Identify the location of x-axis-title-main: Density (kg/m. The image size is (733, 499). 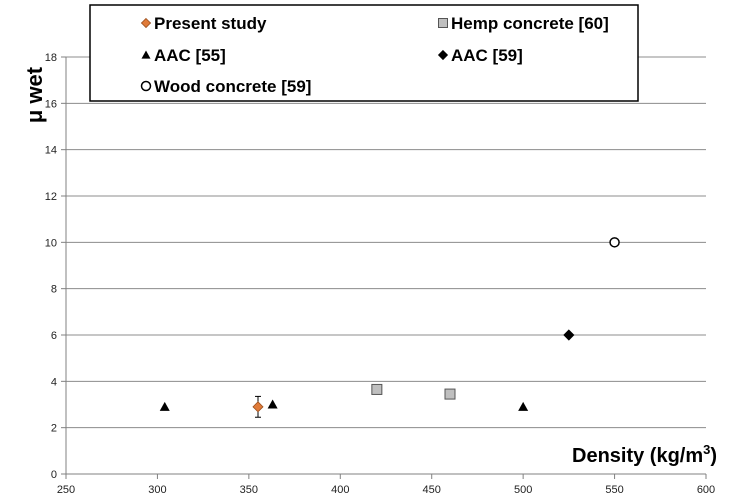
(637, 456).